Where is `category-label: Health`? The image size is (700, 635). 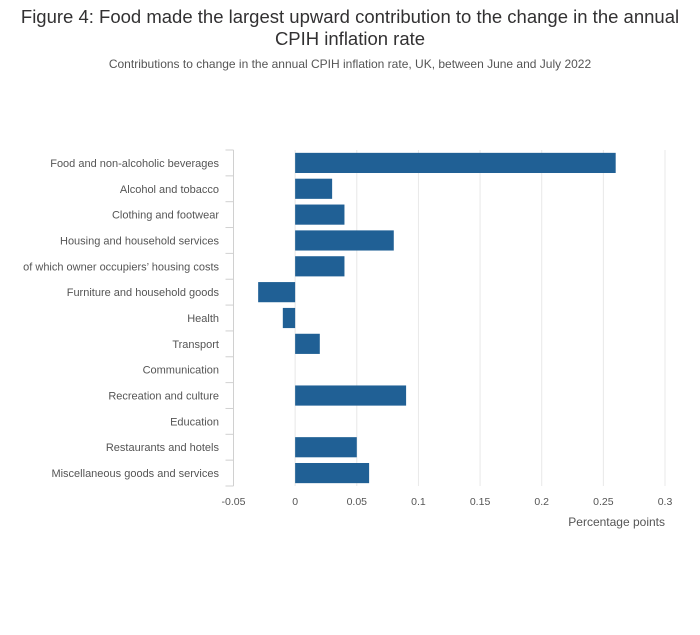
category-label: Health is located at coordinates (203, 319).